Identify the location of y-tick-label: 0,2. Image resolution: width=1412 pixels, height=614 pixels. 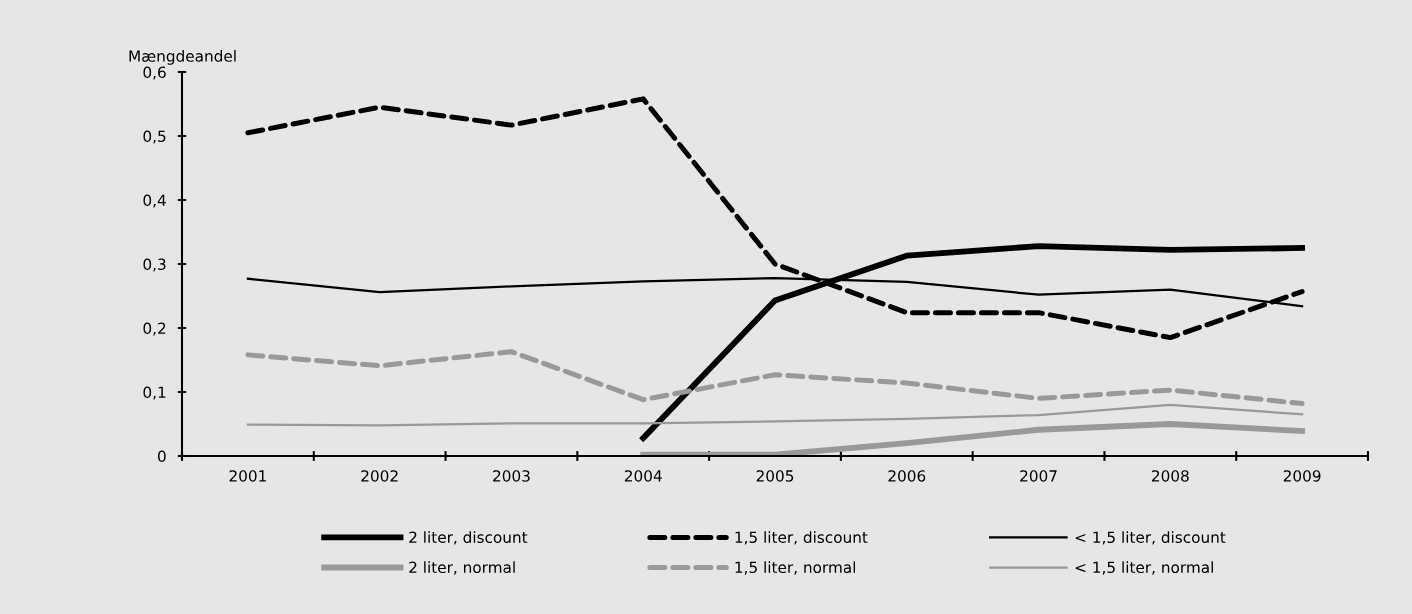
(154, 329).